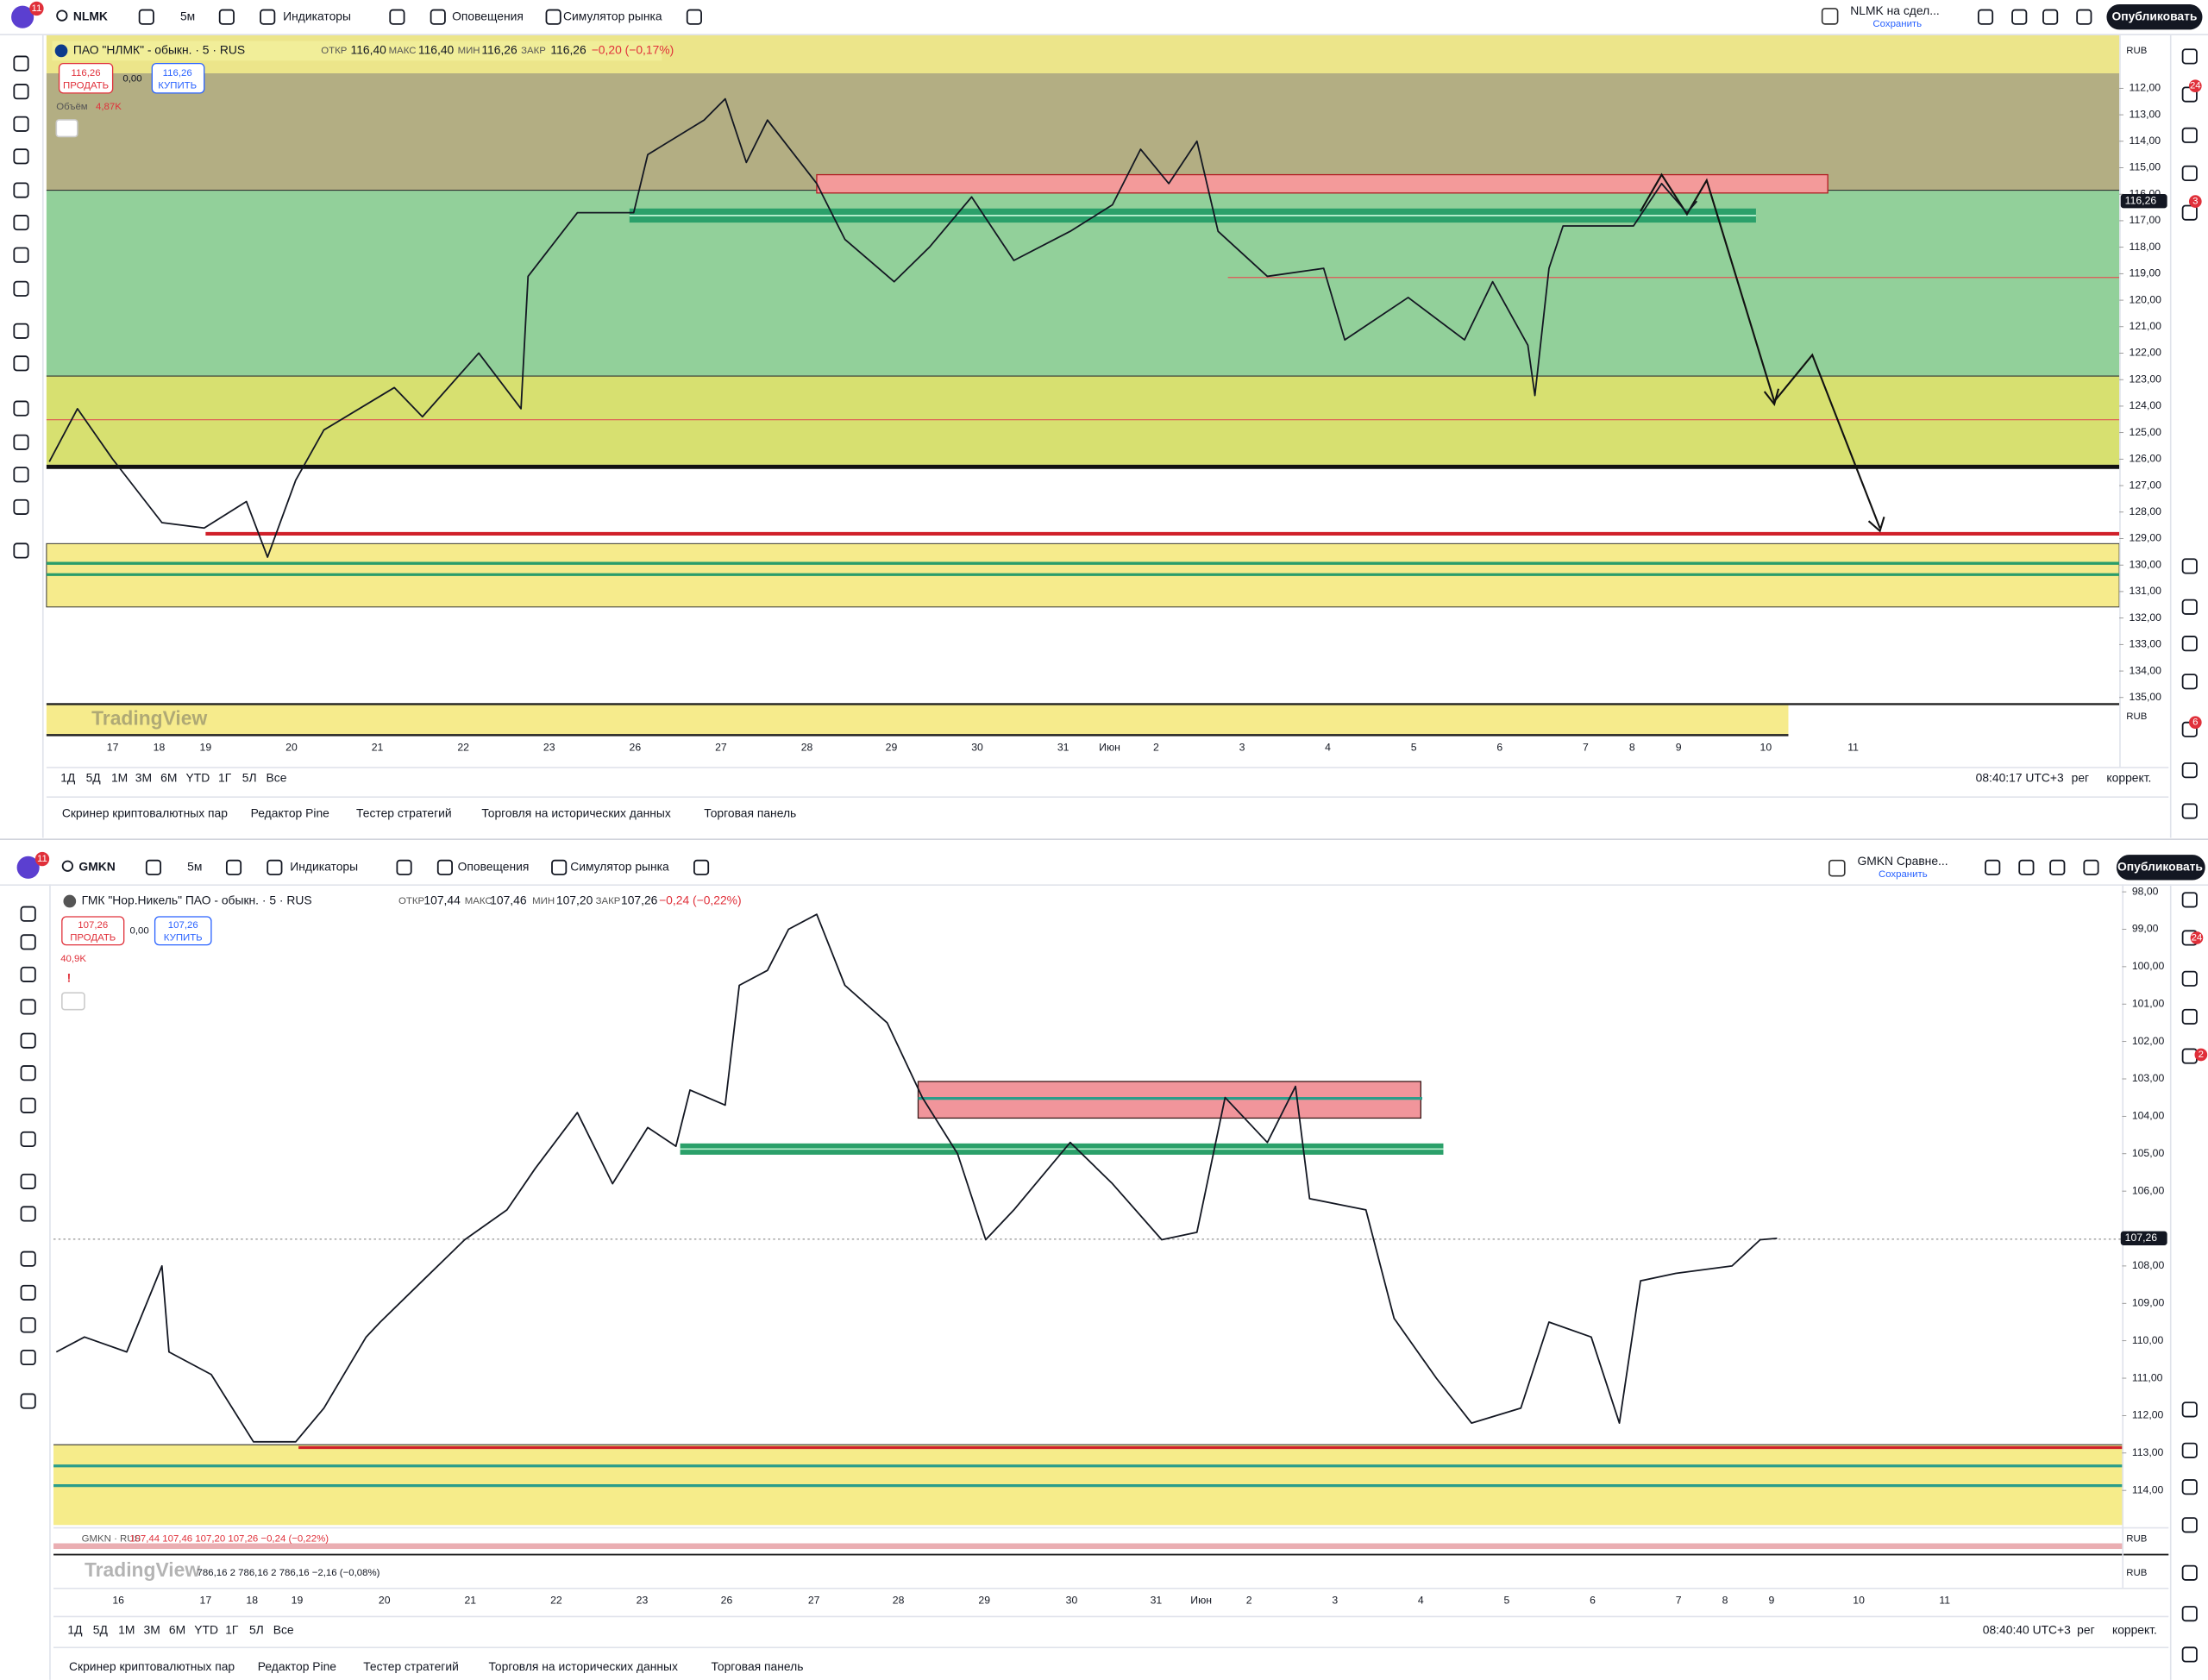 The width and height of the screenshot is (2208, 1680). Describe the element at coordinates (23, 17) in the screenshot. I see `logo` at that location.